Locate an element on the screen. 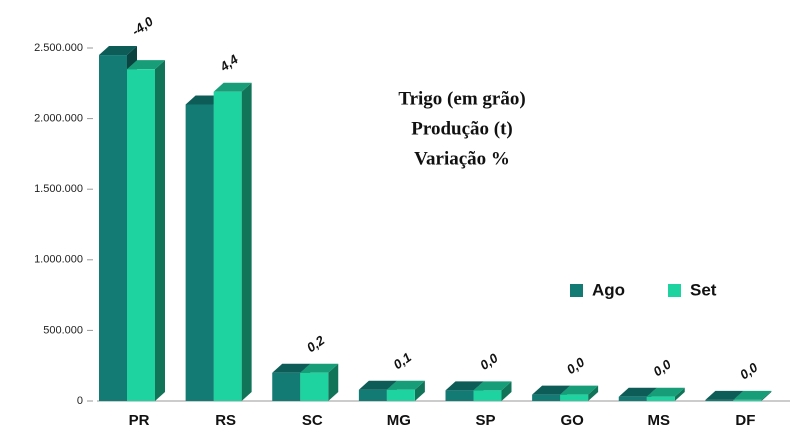 Image resolution: width=798 pixels, height=438 pixels. x-tick-label: RS is located at coordinates (225, 420).